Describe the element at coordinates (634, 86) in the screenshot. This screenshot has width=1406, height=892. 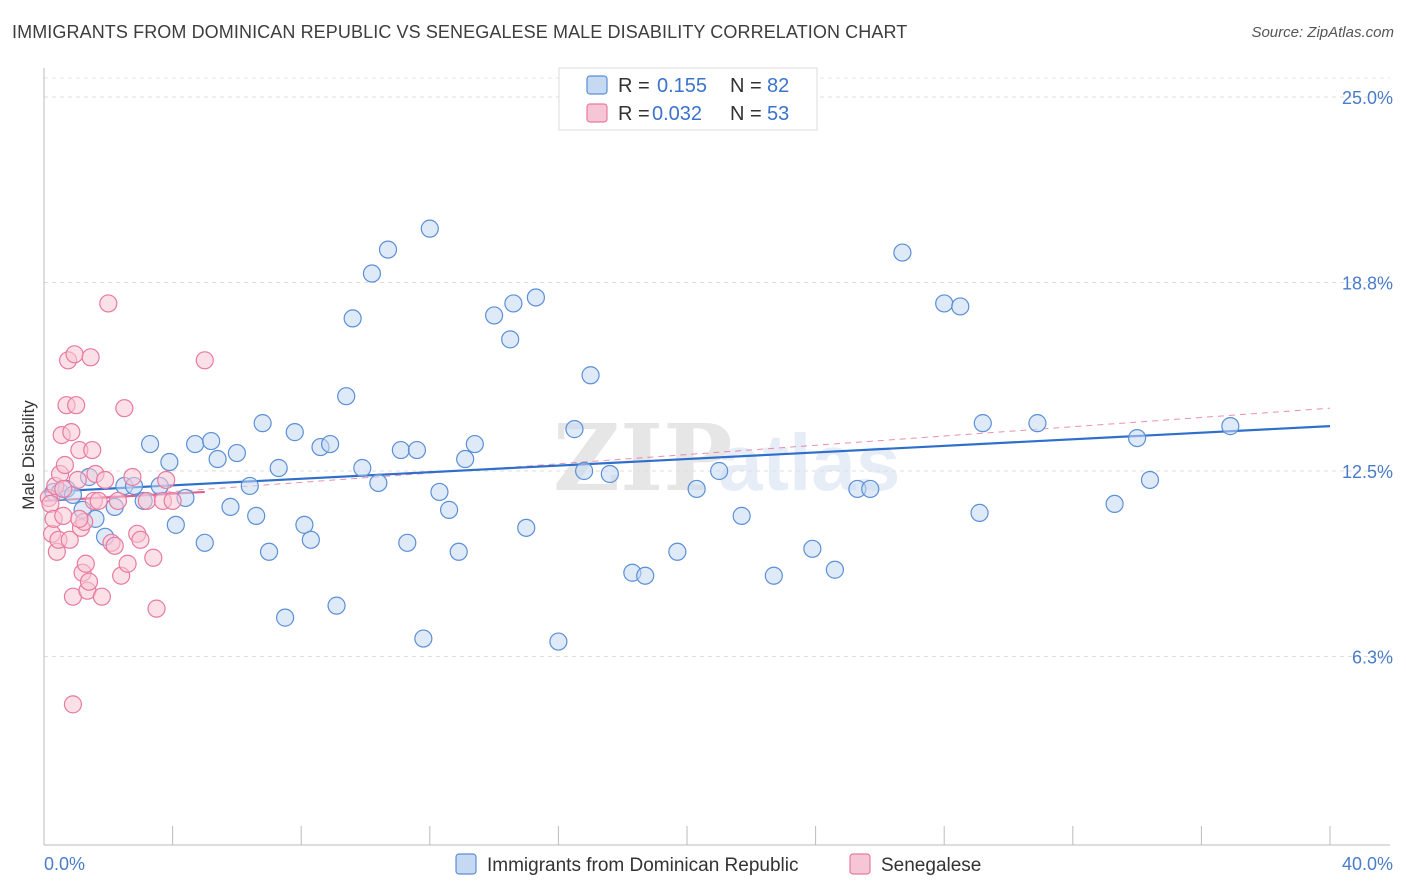
I see `legend-r-label-1: R =` at that location.